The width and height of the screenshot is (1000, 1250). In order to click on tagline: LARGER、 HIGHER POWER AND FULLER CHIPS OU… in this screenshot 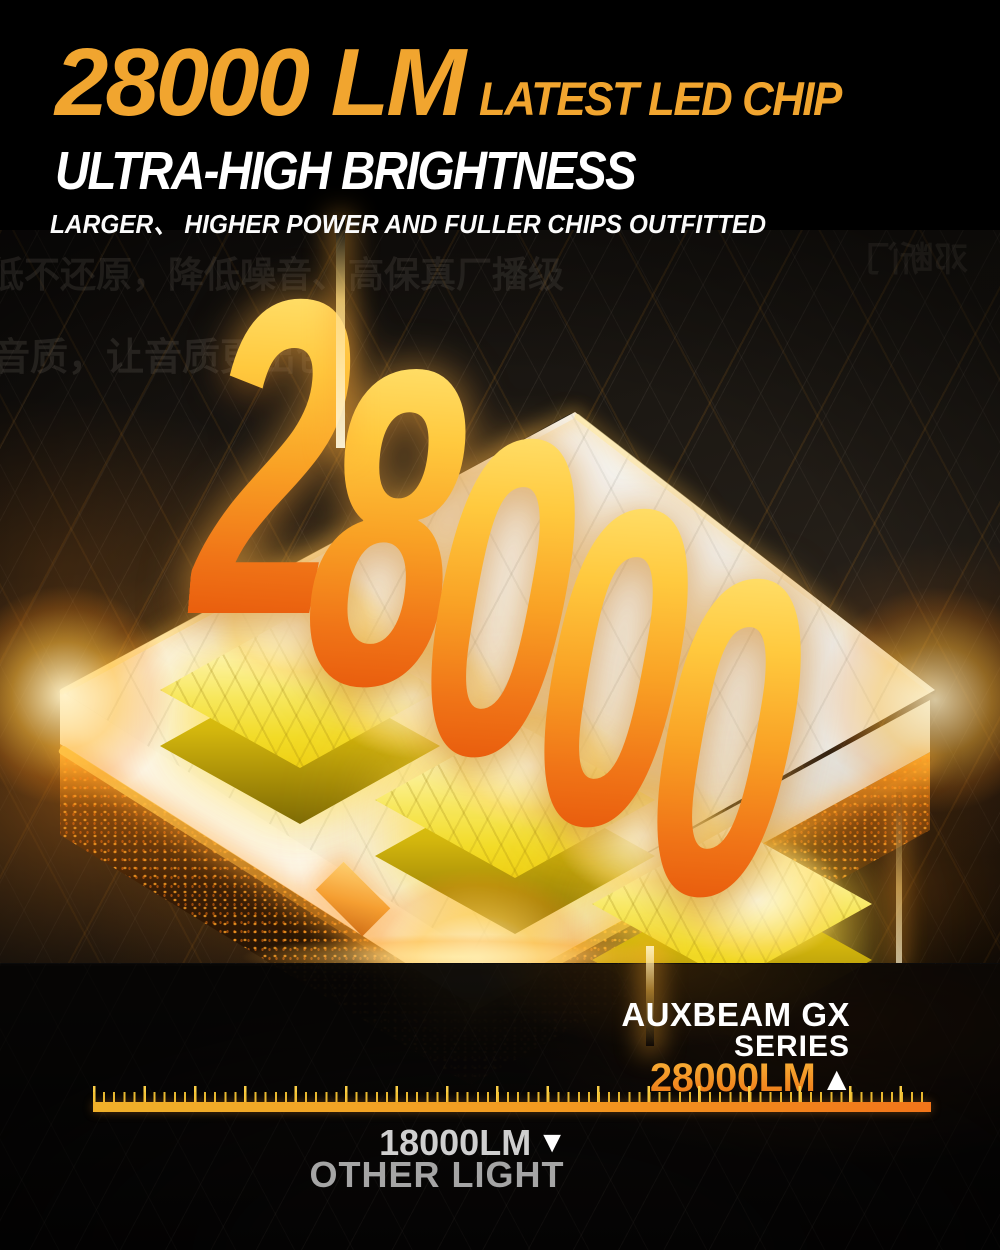, I will do `click(408, 224)`.